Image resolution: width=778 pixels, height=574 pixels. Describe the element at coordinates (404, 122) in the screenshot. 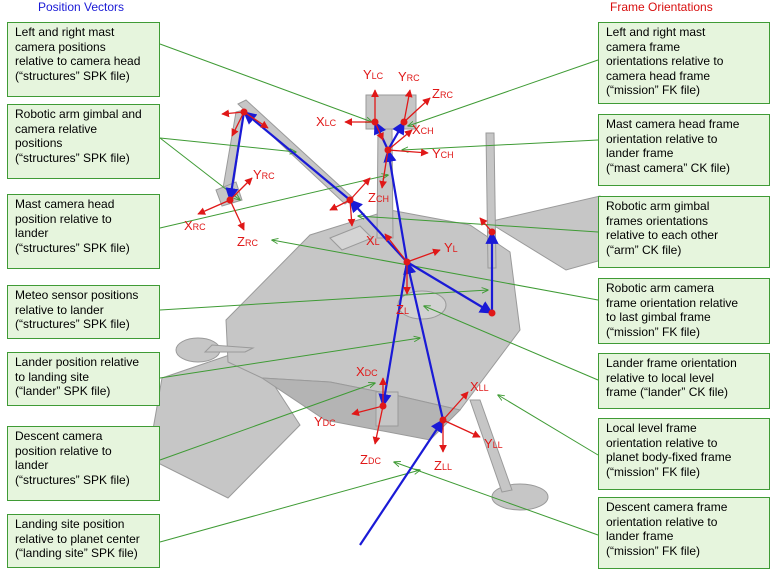

I see `origin-right-camera` at that location.